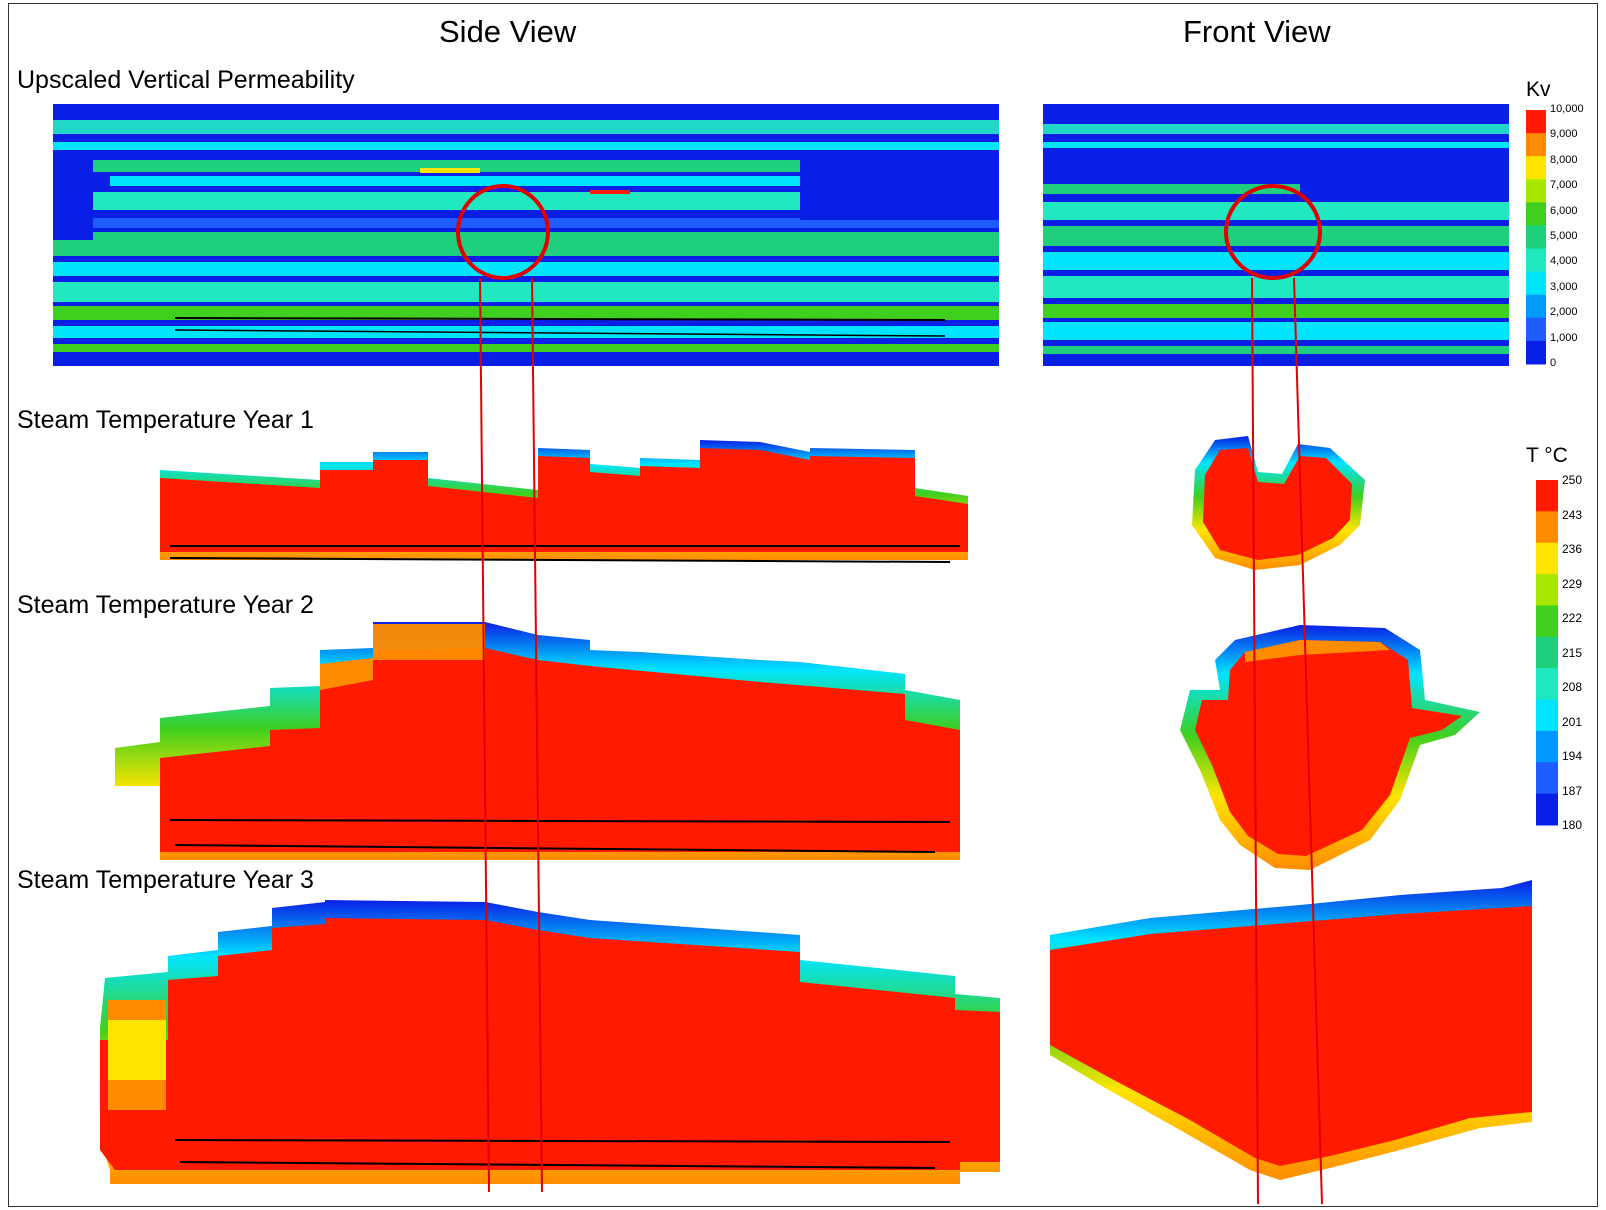  I want to click on temperature-legend-title: T °C, so click(1547, 455).